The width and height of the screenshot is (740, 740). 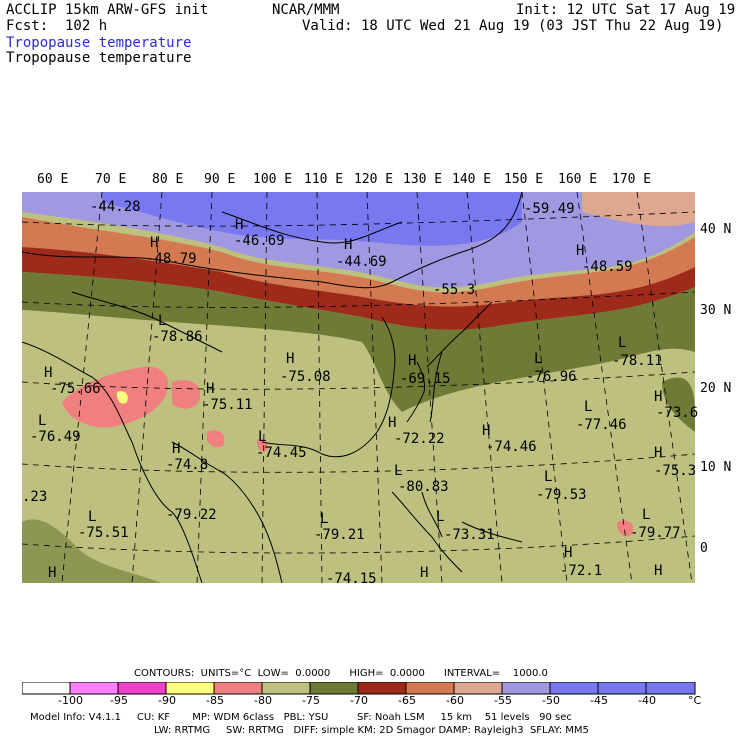 What do you see at coordinates (168, 179) in the screenshot?
I see `lon-label: 80 E` at bounding box center [168, 179].